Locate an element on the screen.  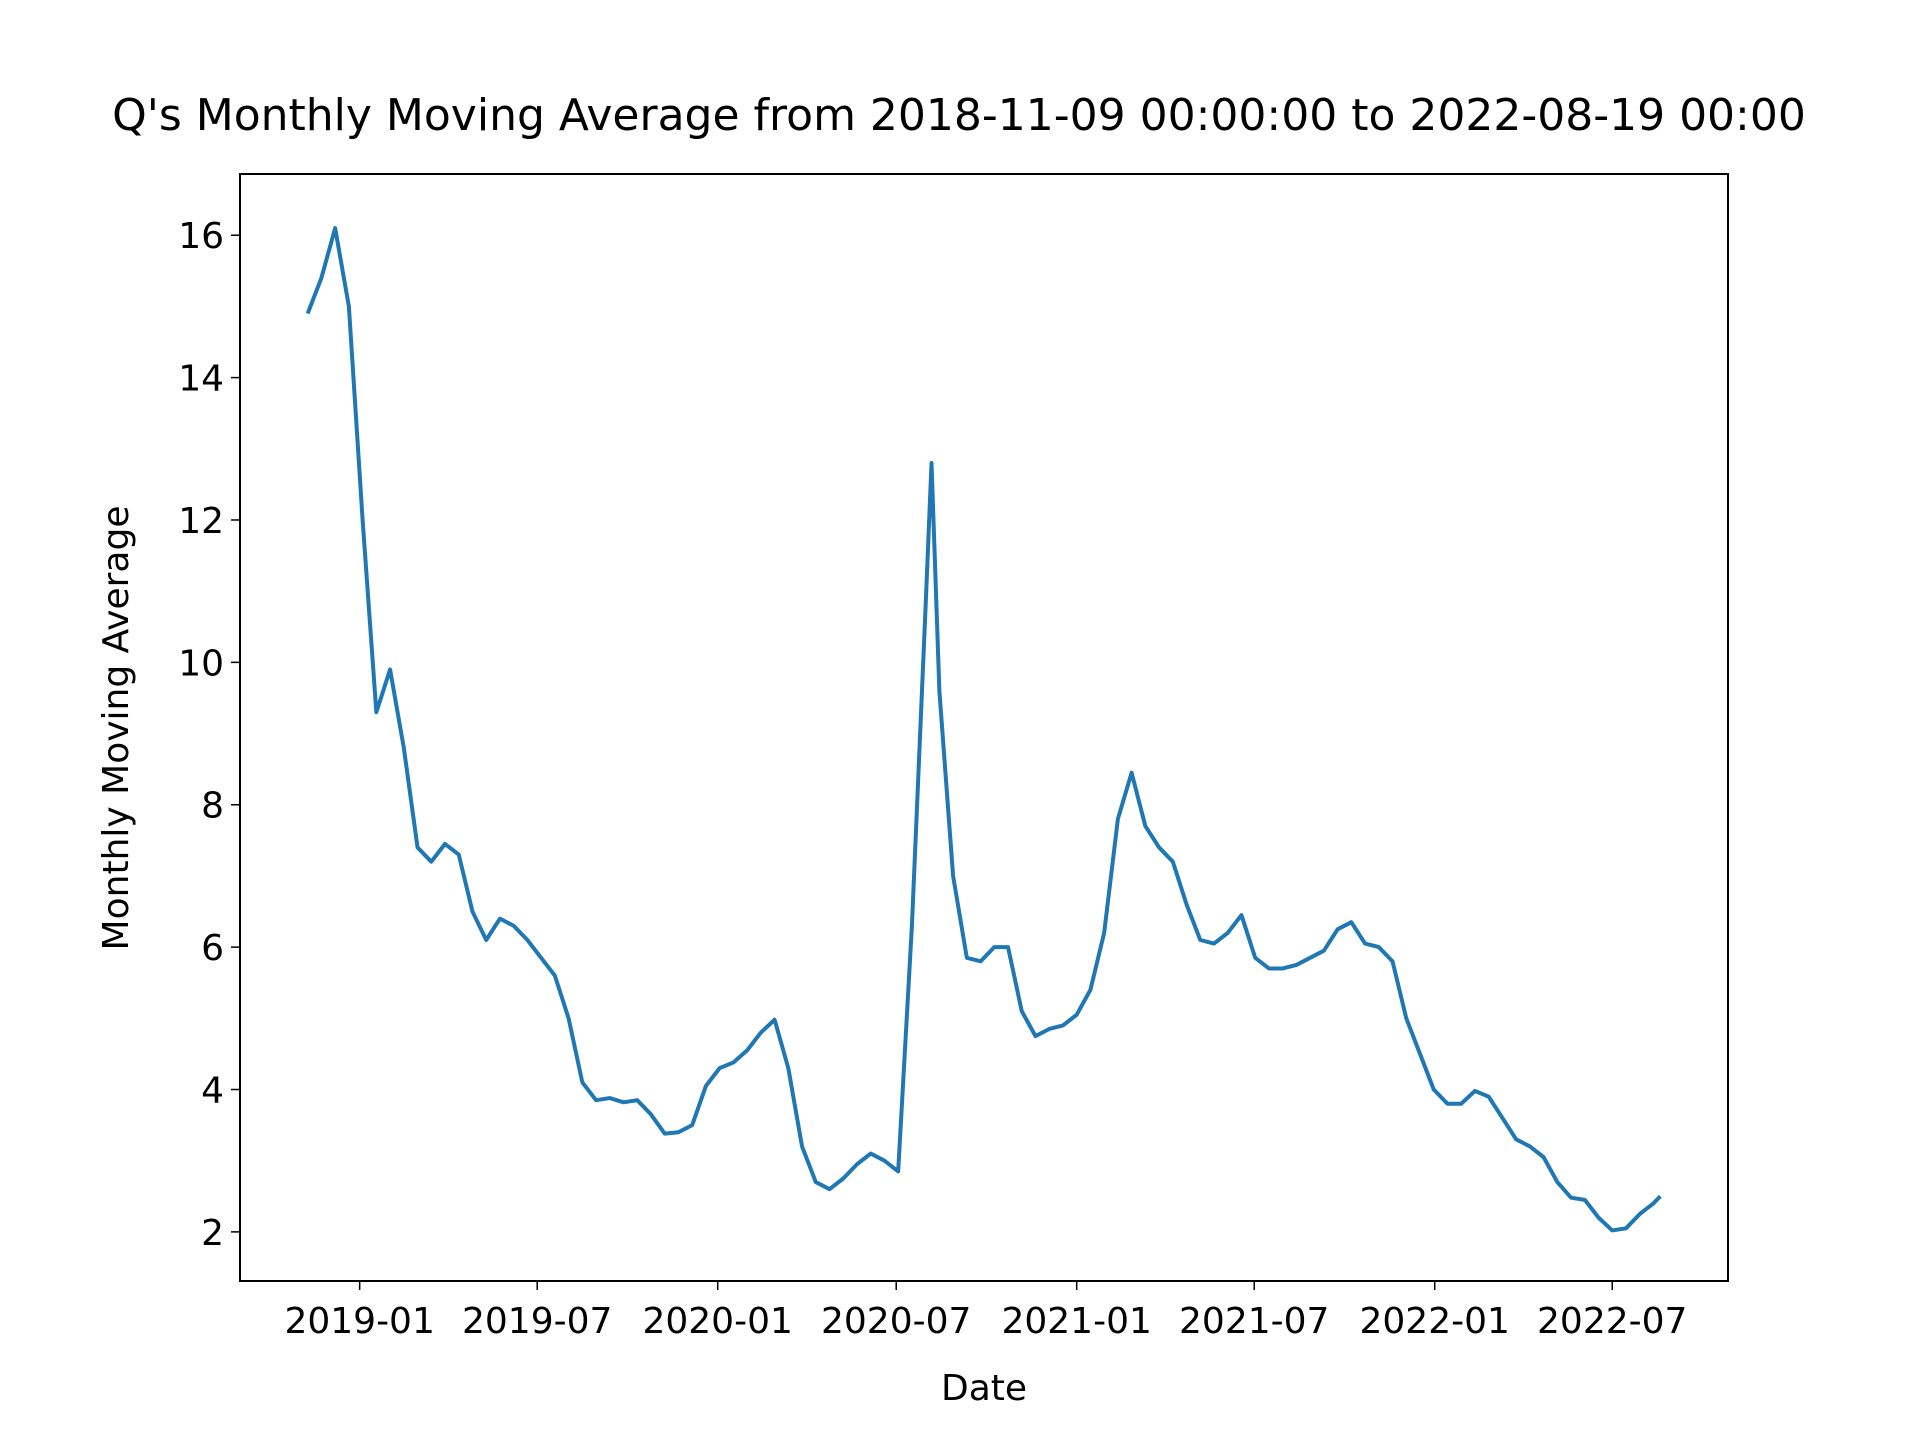
x-tick-label: 2020-01 is located at coordinates (717, 1321).